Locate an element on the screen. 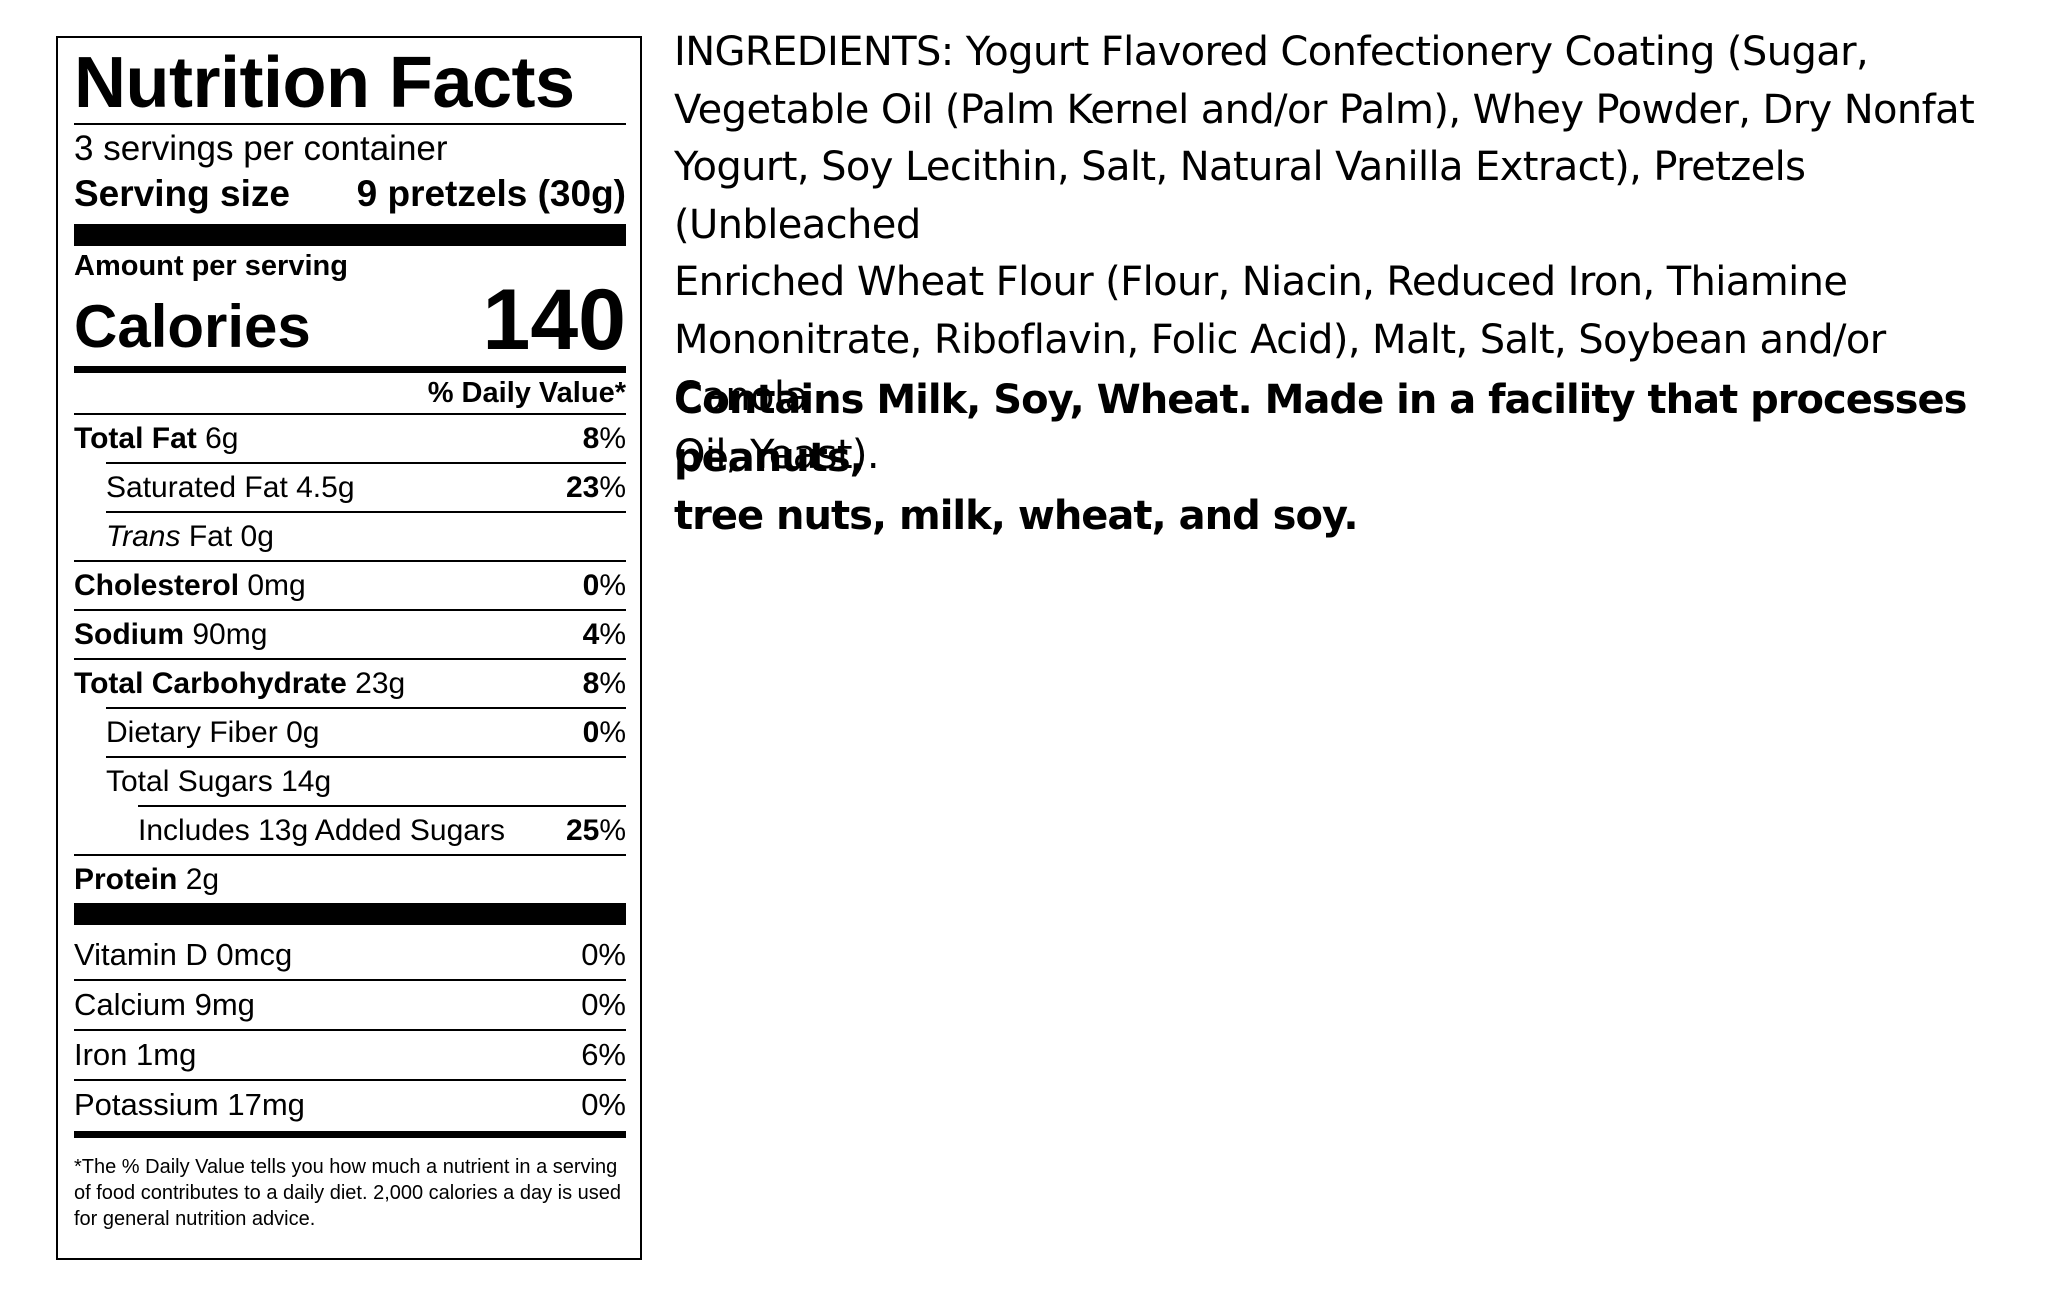  nutrient-row-sodium: Sodium 90mg 4% is located at coordinates (350, 634).